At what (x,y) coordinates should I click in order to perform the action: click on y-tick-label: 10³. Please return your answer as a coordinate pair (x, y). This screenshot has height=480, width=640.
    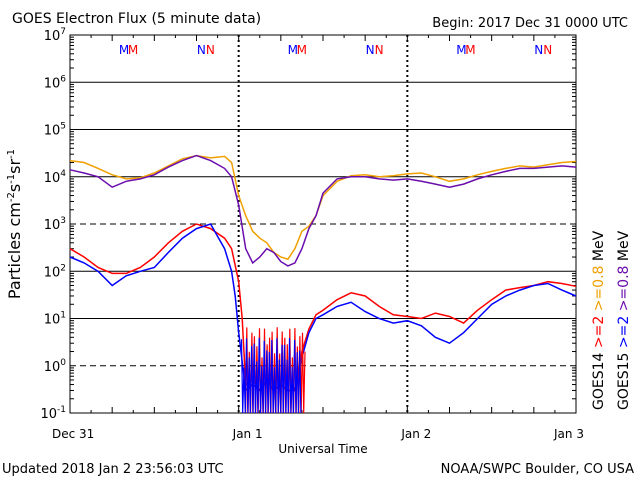
    Looking at the image, I should click on (55, 224).